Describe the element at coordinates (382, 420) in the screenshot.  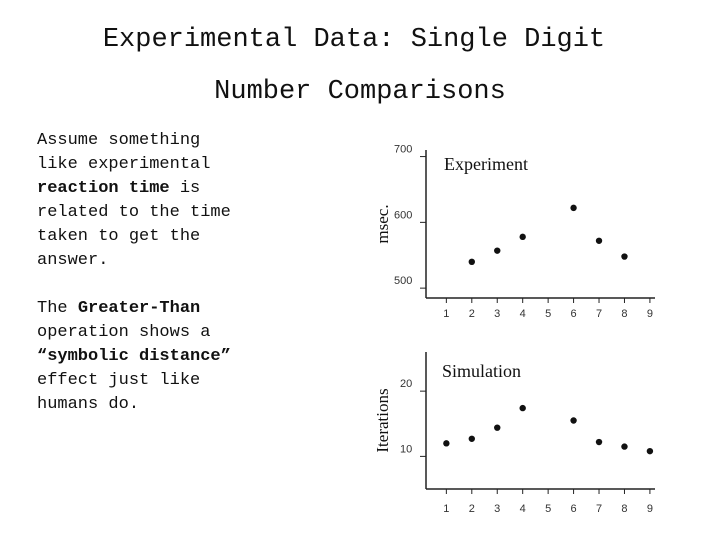
I see `y-axis-label: Iterations` at that location.